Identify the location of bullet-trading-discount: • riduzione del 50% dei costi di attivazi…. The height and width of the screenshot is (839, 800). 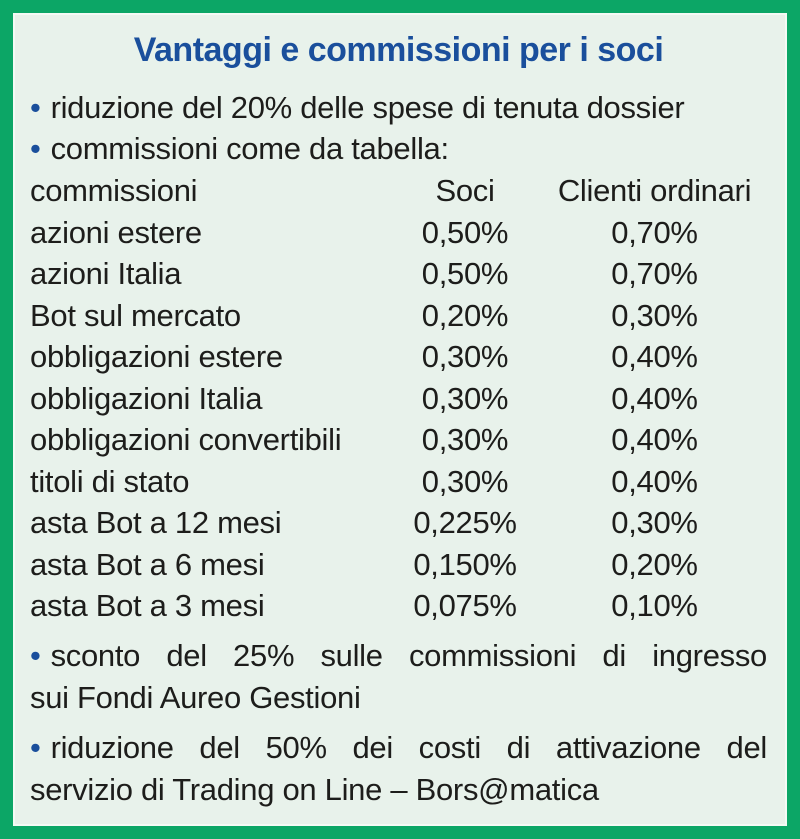
(398, 769).